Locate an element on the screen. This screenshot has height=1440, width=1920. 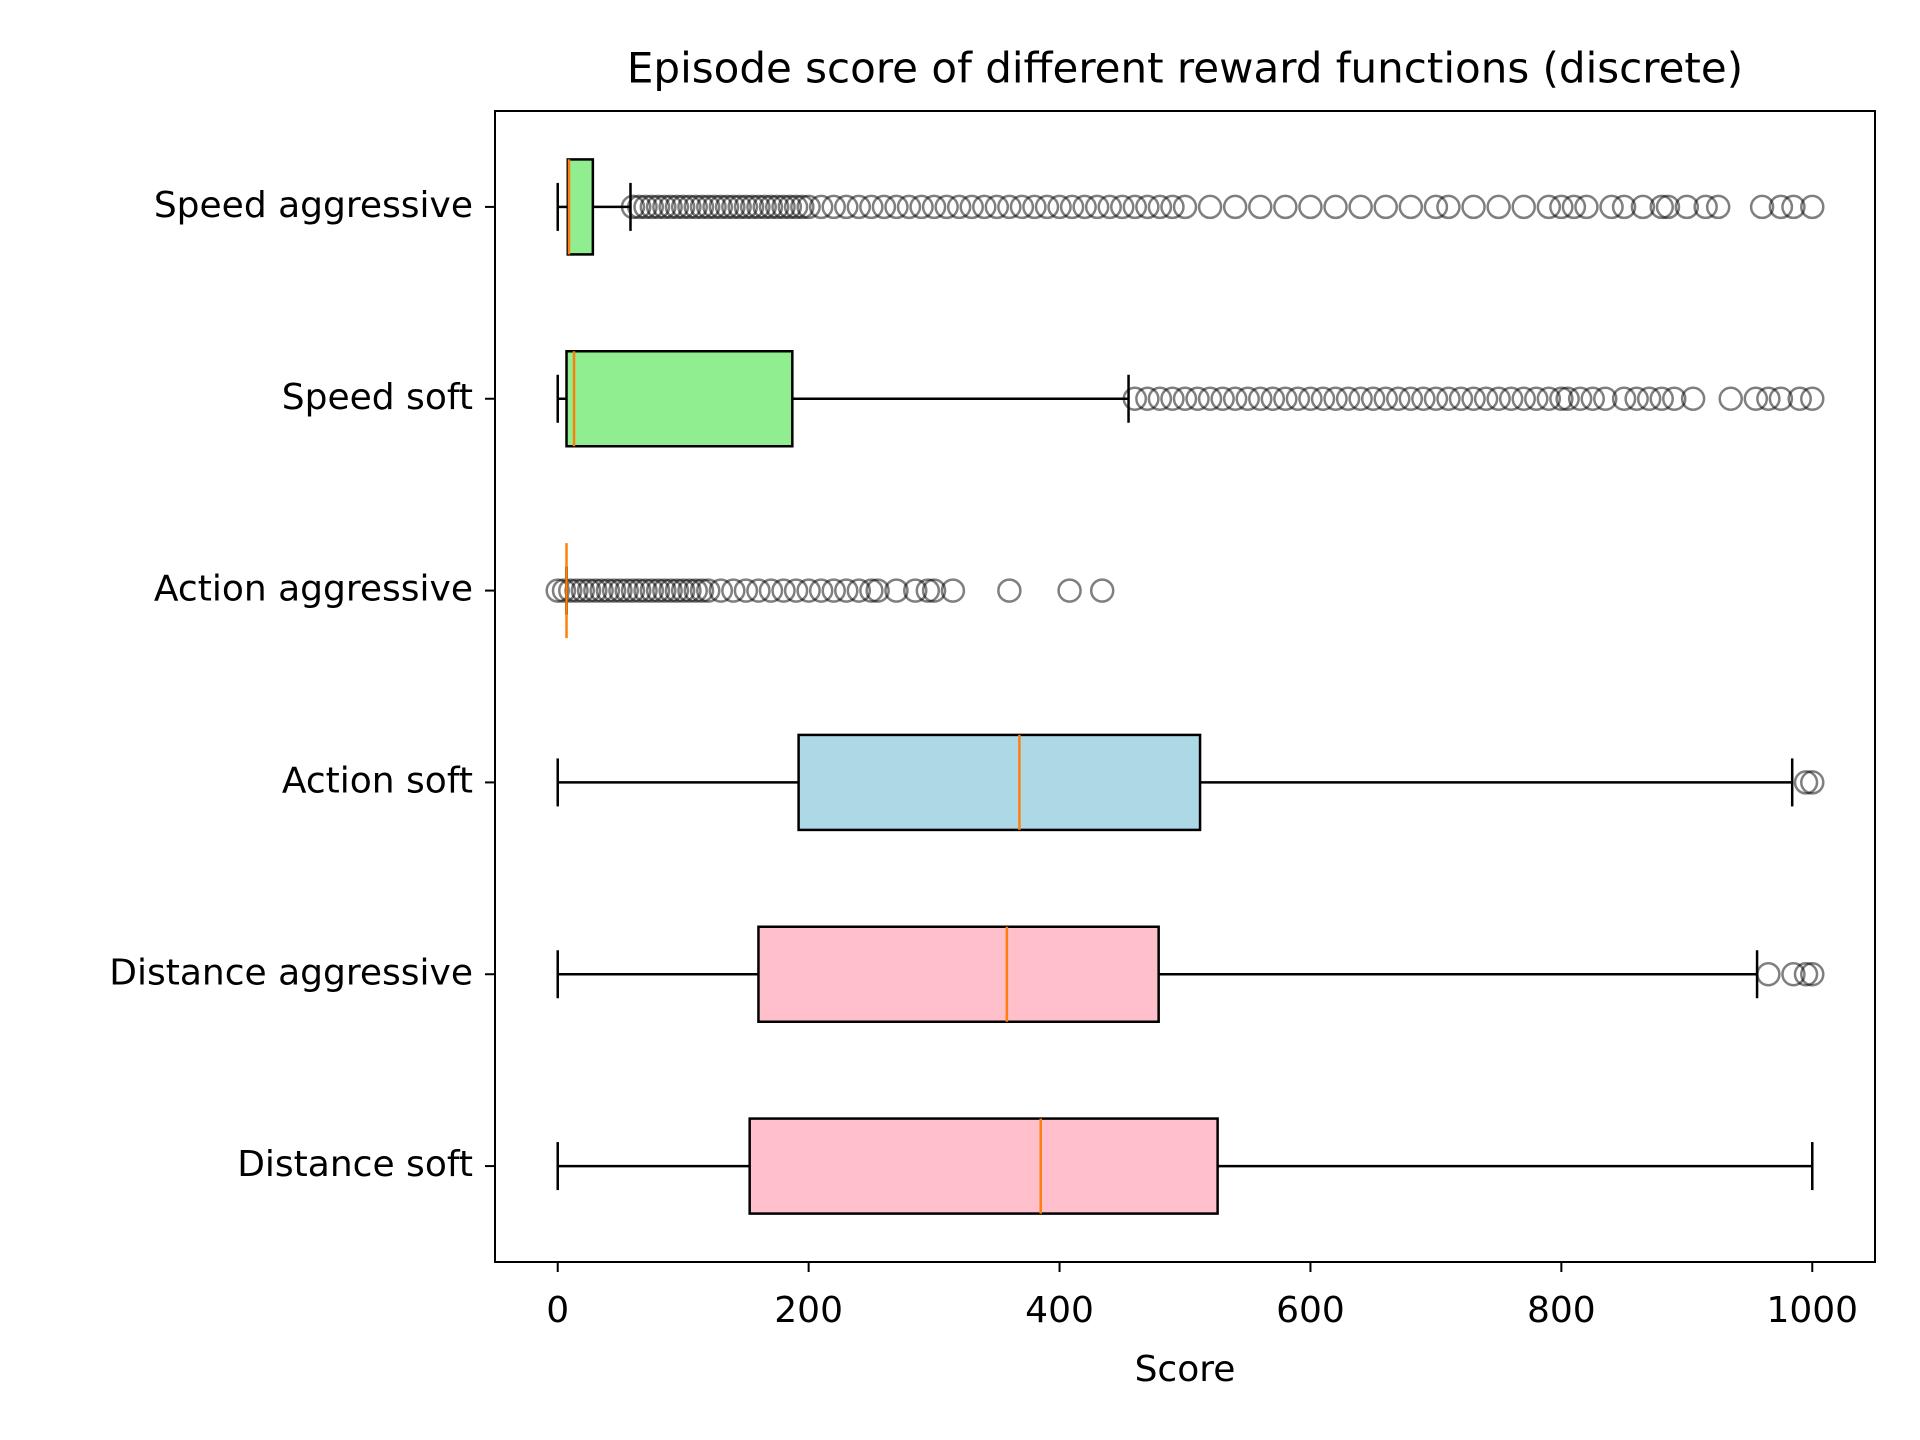
x-tick-label: 800 is located at coordinates (1561, 1310).